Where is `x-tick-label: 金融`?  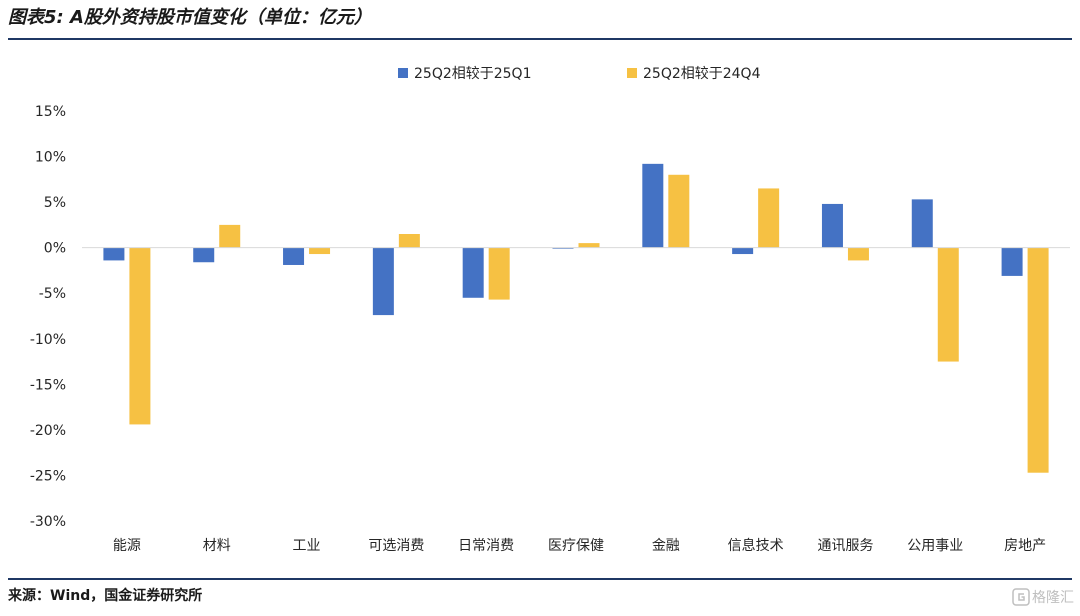 x-tick-label: 金融 is located at coordinates (666, 546).